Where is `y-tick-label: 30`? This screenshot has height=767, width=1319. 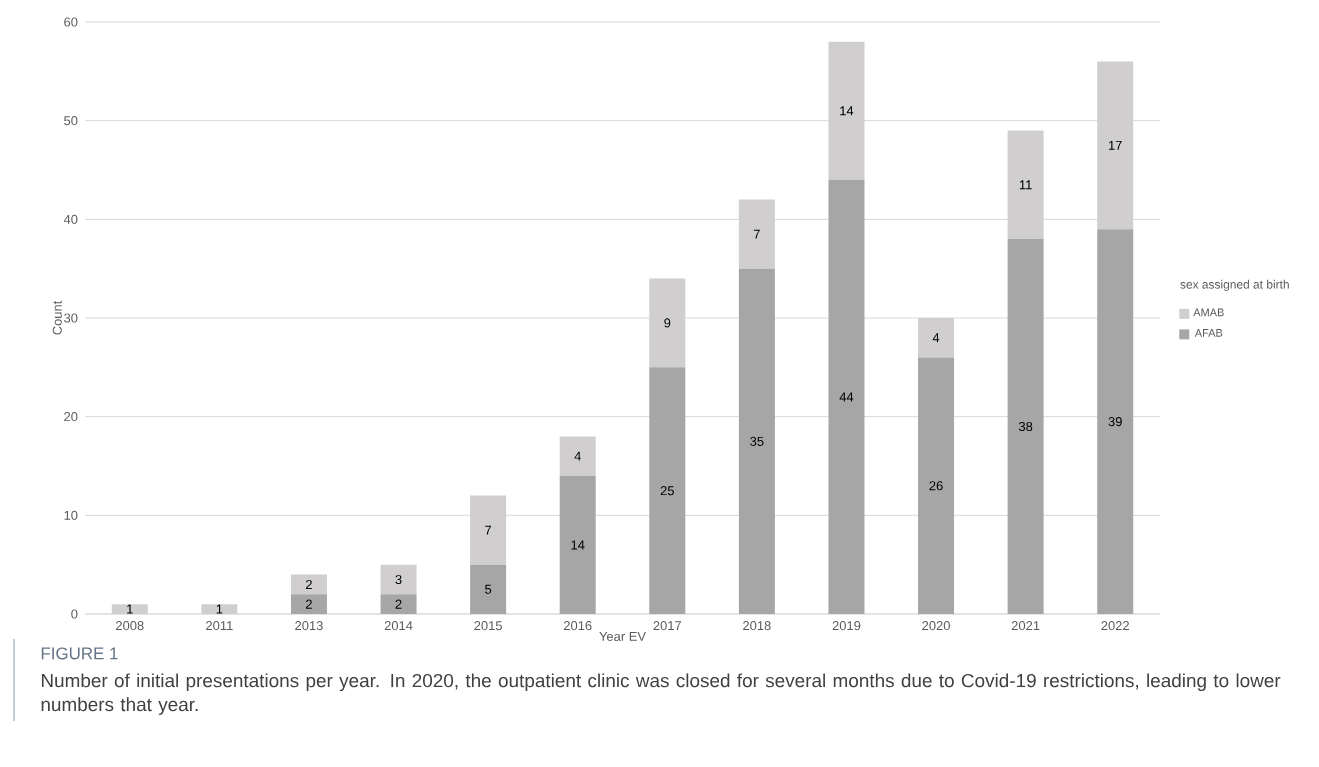 y-tick-label: 30 is located at coordinates (71, 318).